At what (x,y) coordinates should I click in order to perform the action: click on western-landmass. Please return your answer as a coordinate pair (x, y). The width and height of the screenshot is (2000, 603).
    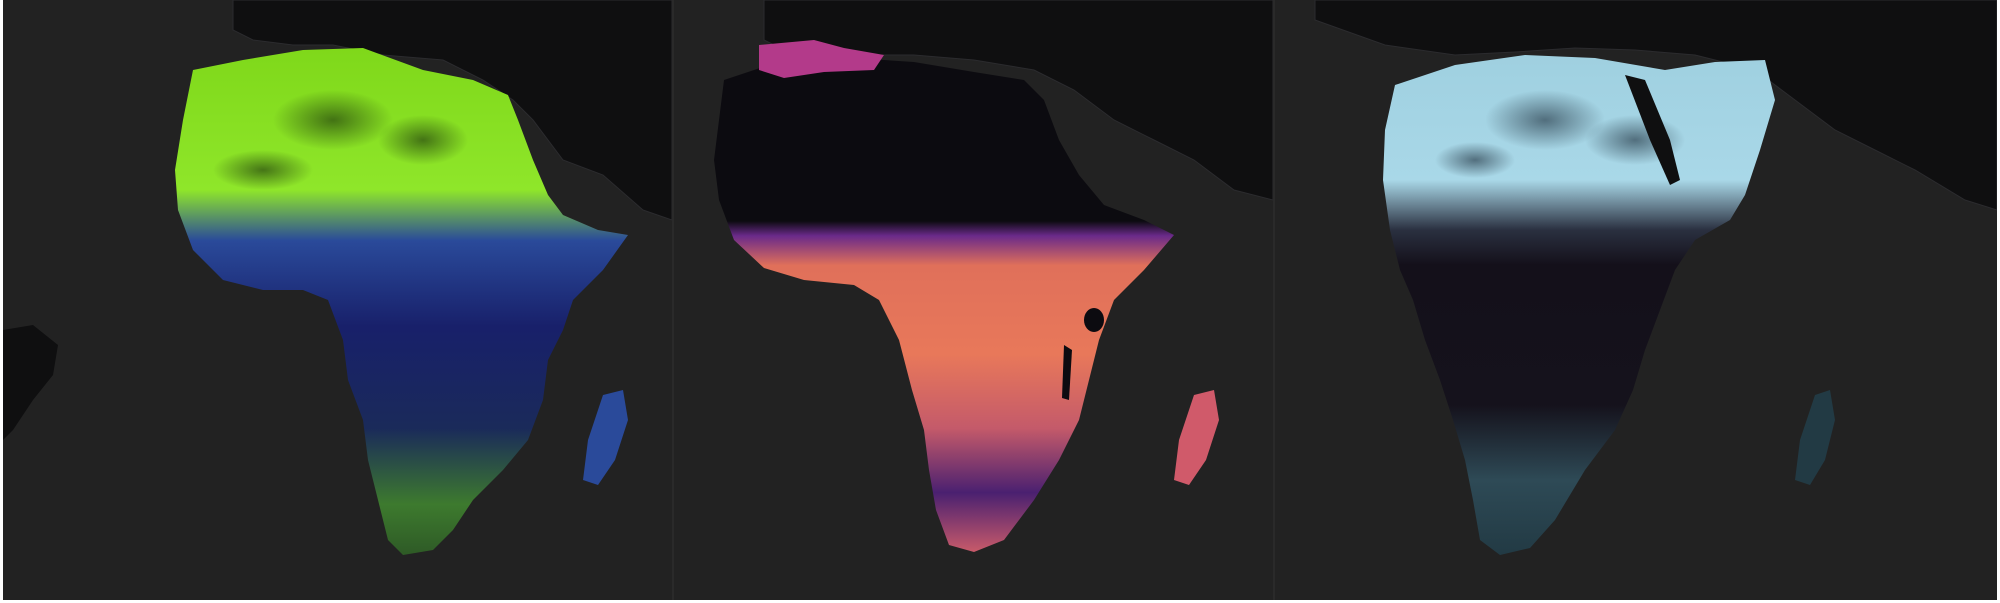
    Looking at the image, I should click on (30, 382).